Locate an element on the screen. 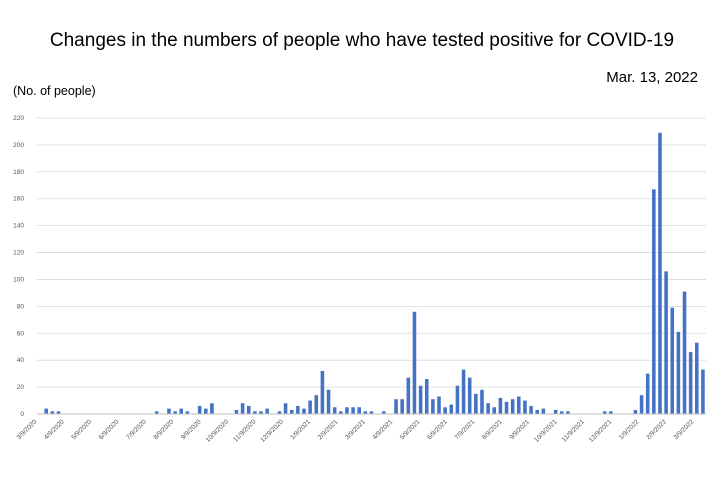 The height and width of the screenshot is (480, 724). y-tick-label: 60 is located at coordinates (21, 333).